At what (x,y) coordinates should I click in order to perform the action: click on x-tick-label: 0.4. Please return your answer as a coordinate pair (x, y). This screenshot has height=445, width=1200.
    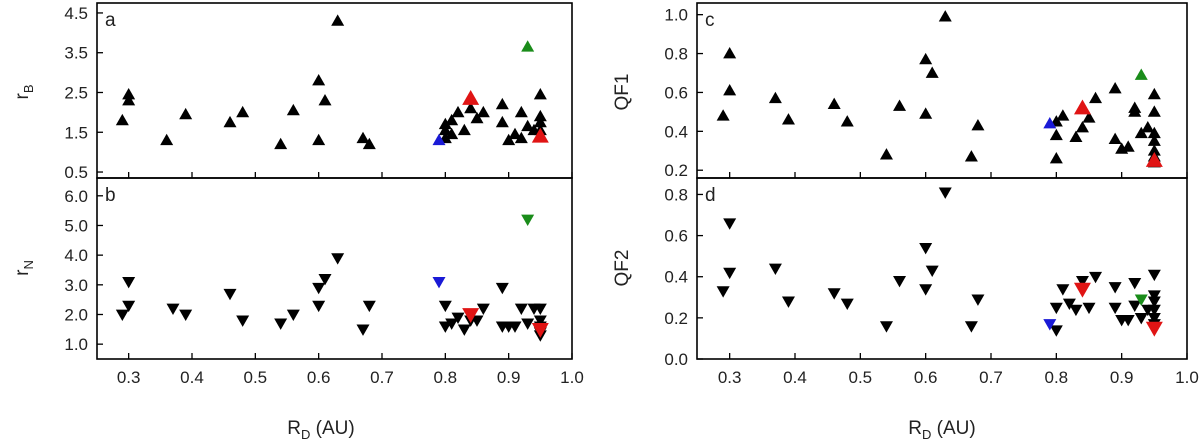
    Looking at the image, I should click on (795, 377).